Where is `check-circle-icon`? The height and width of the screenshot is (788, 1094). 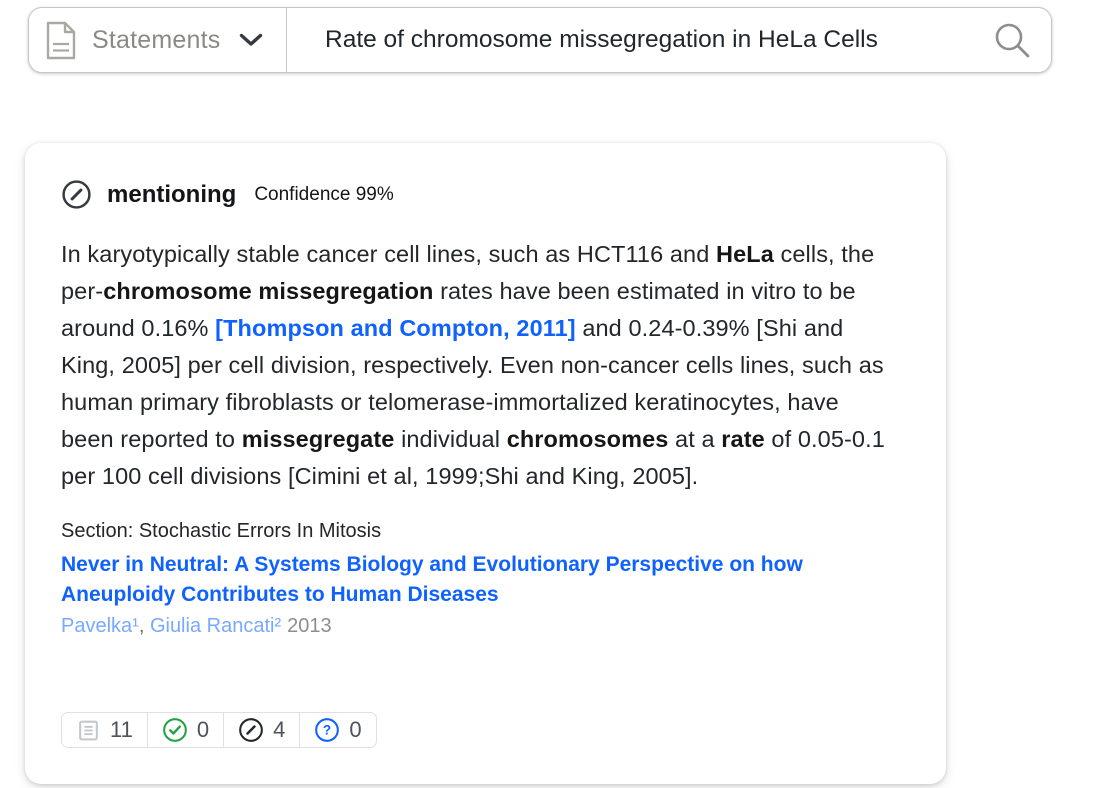
check-circle-icon is located at coordinates (175, 730).